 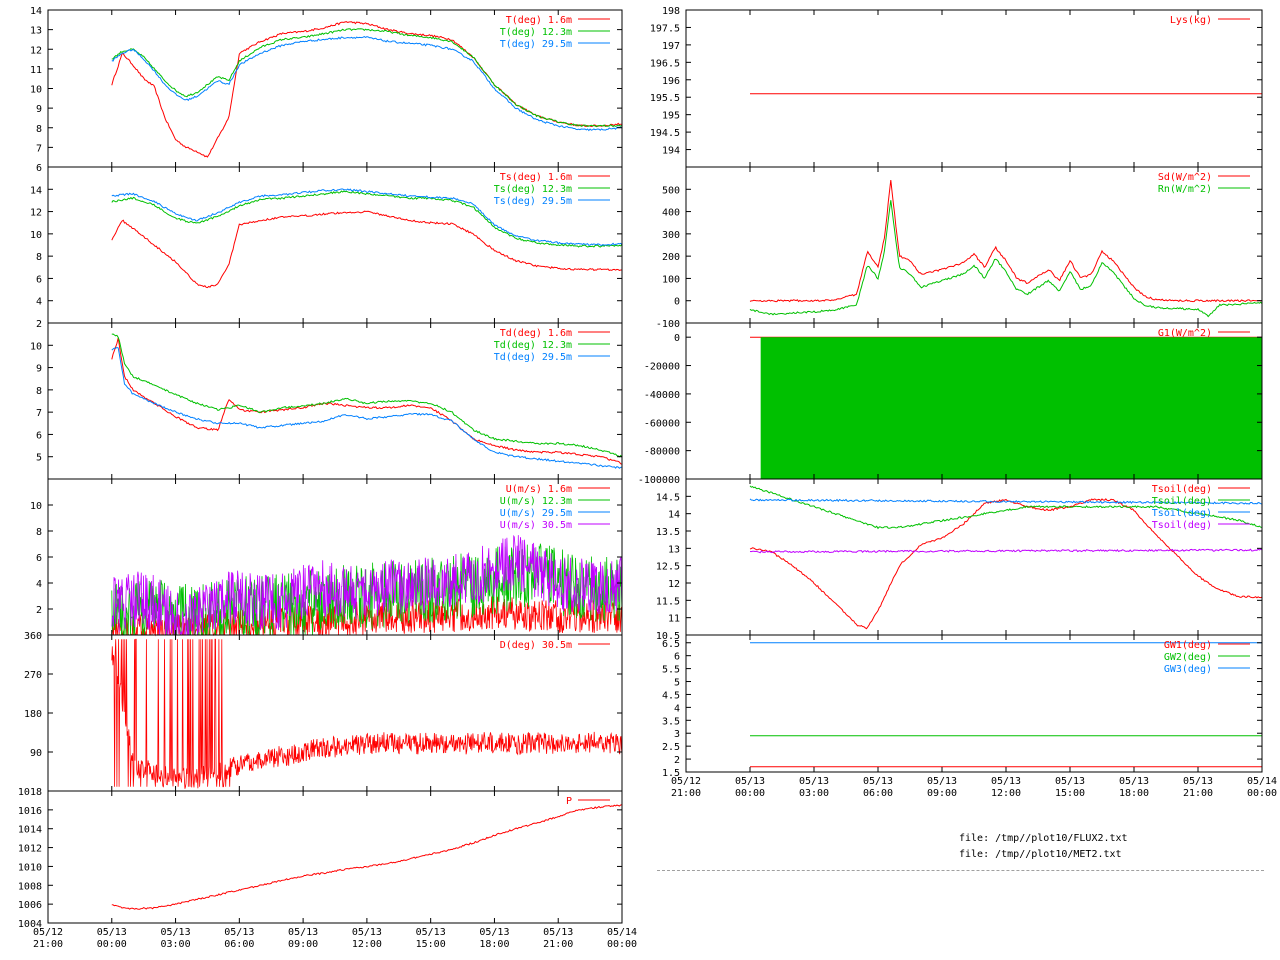 I want to click on x-tick-label: 06:00, so click(x=239, y=944).